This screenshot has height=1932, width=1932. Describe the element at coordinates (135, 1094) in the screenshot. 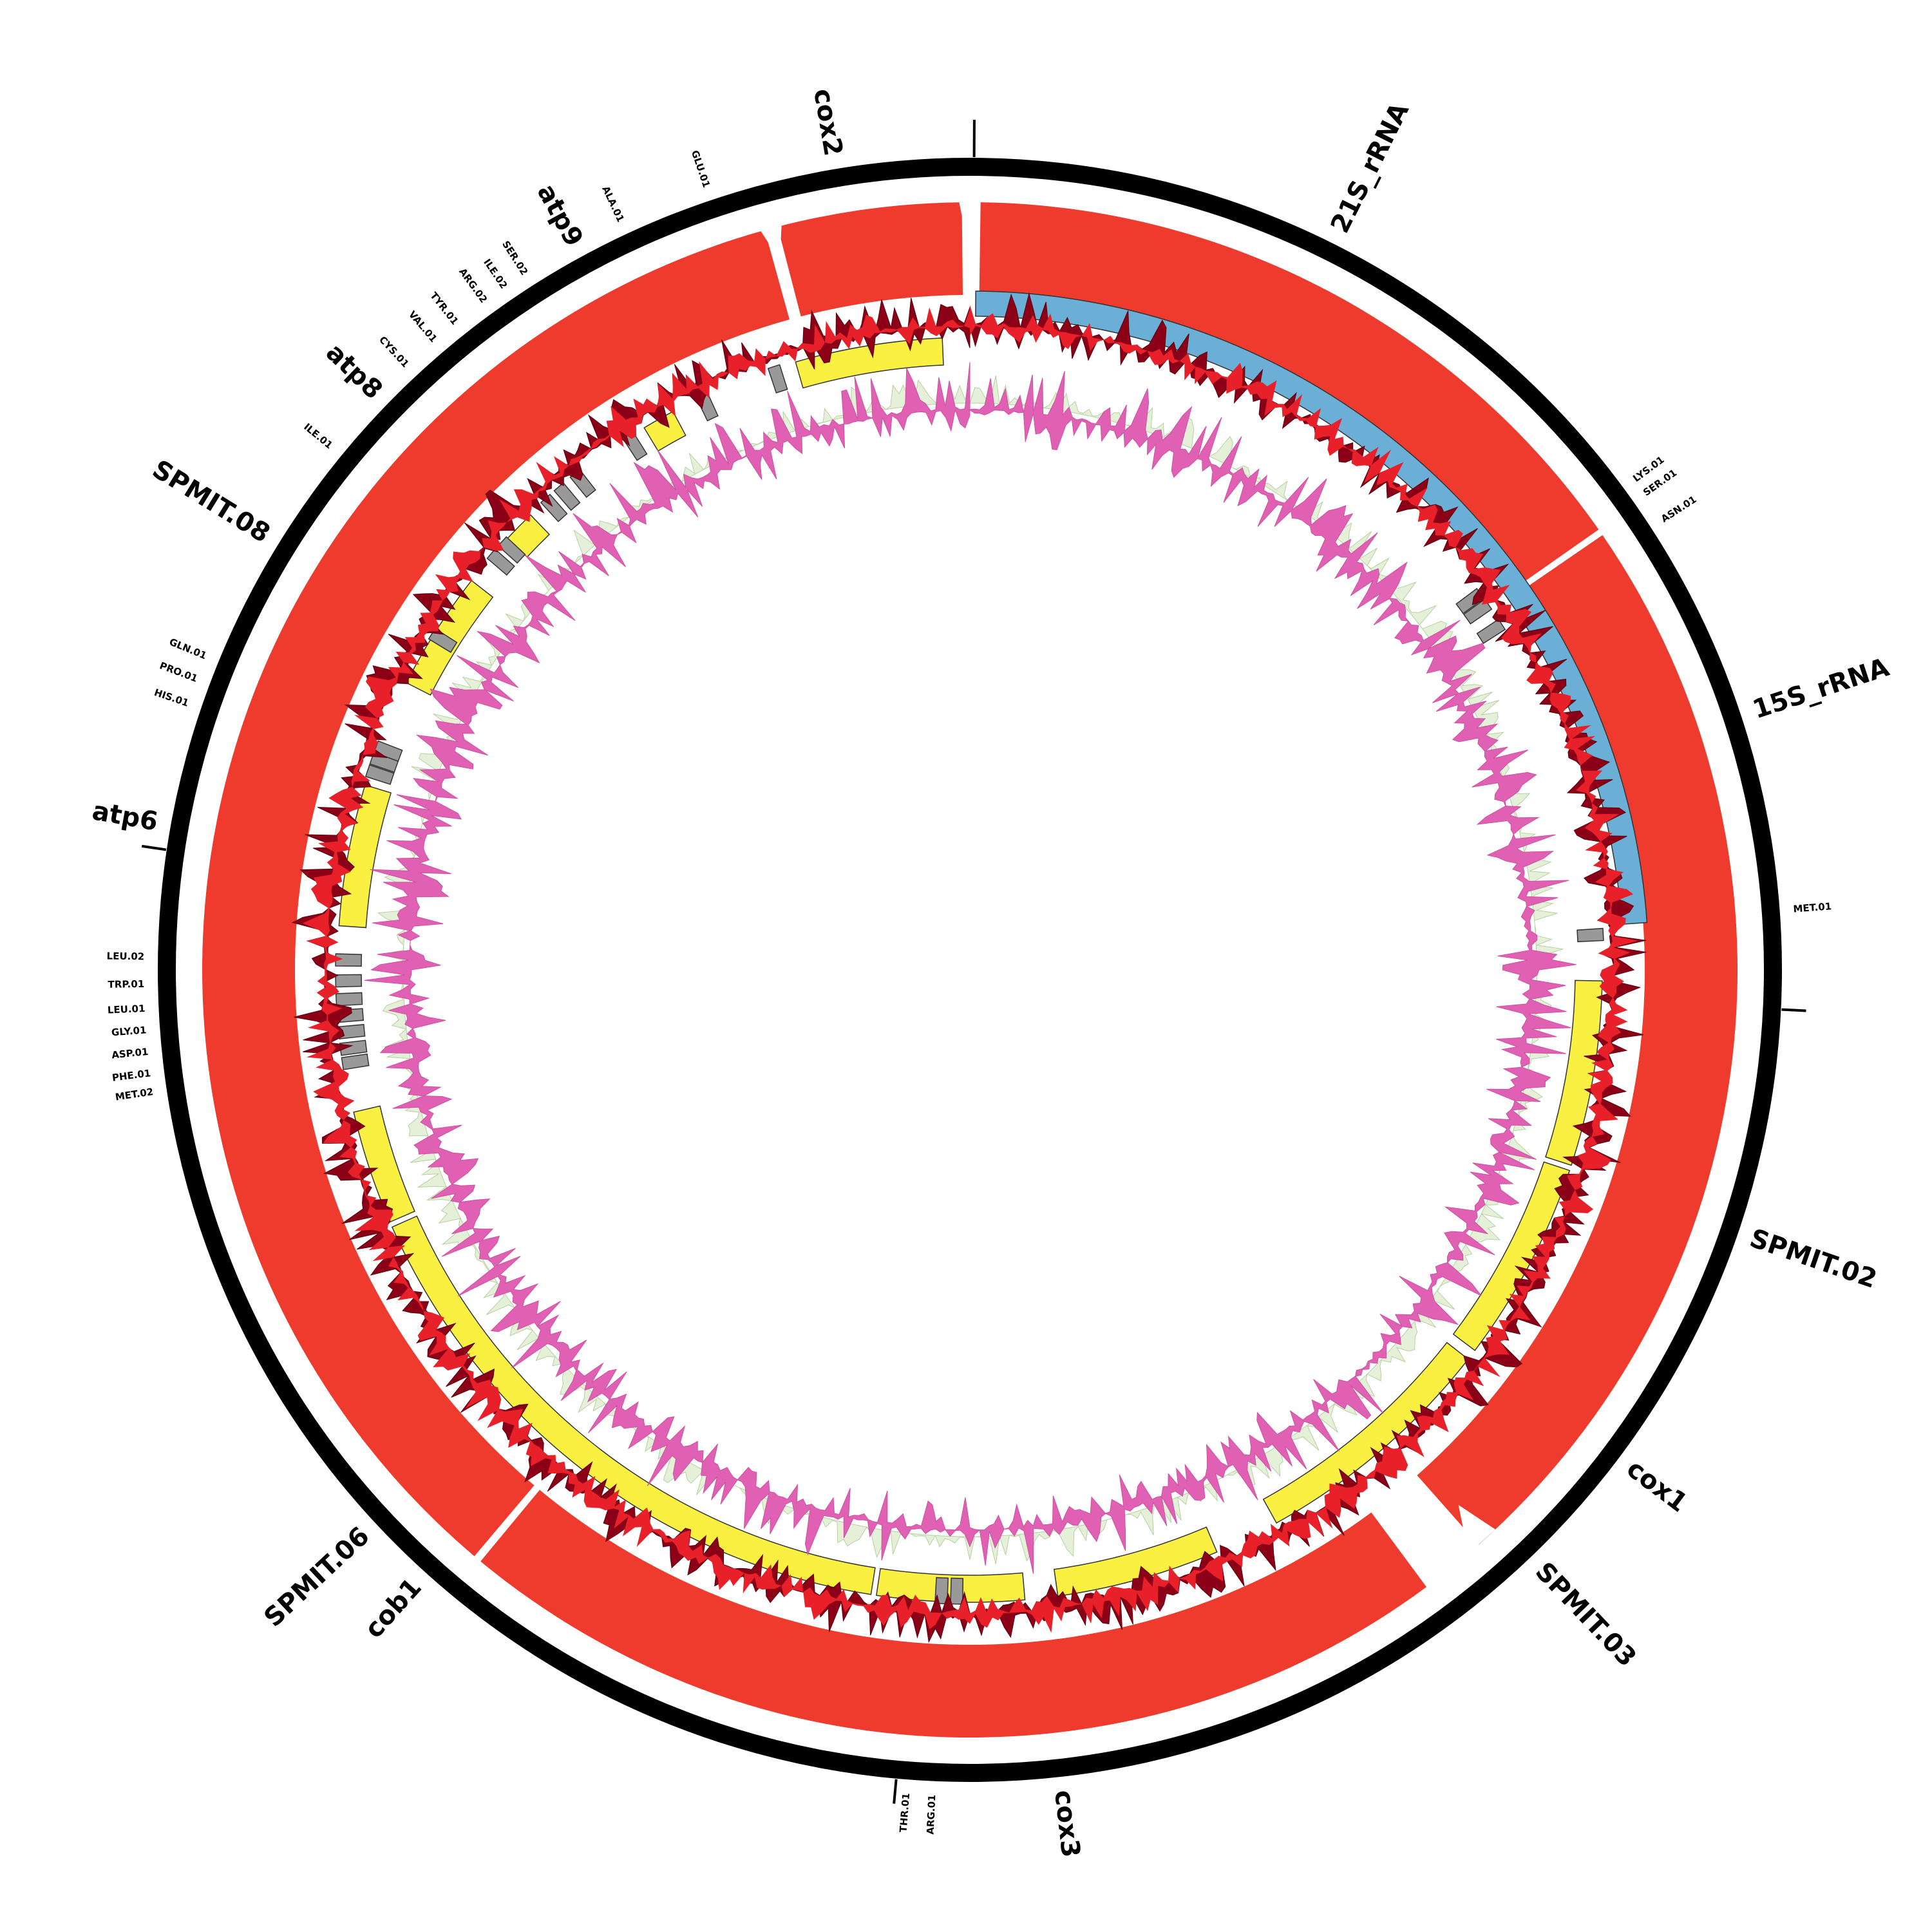

I see `trna-label: MET.02` at that location.